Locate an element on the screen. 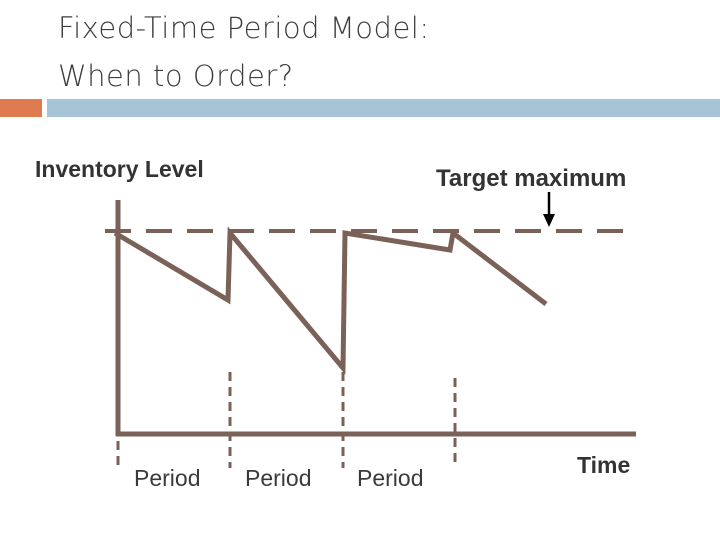 The height and width of the screenshot is (540, 720). target-arrow is located at coordinates (549, 209).